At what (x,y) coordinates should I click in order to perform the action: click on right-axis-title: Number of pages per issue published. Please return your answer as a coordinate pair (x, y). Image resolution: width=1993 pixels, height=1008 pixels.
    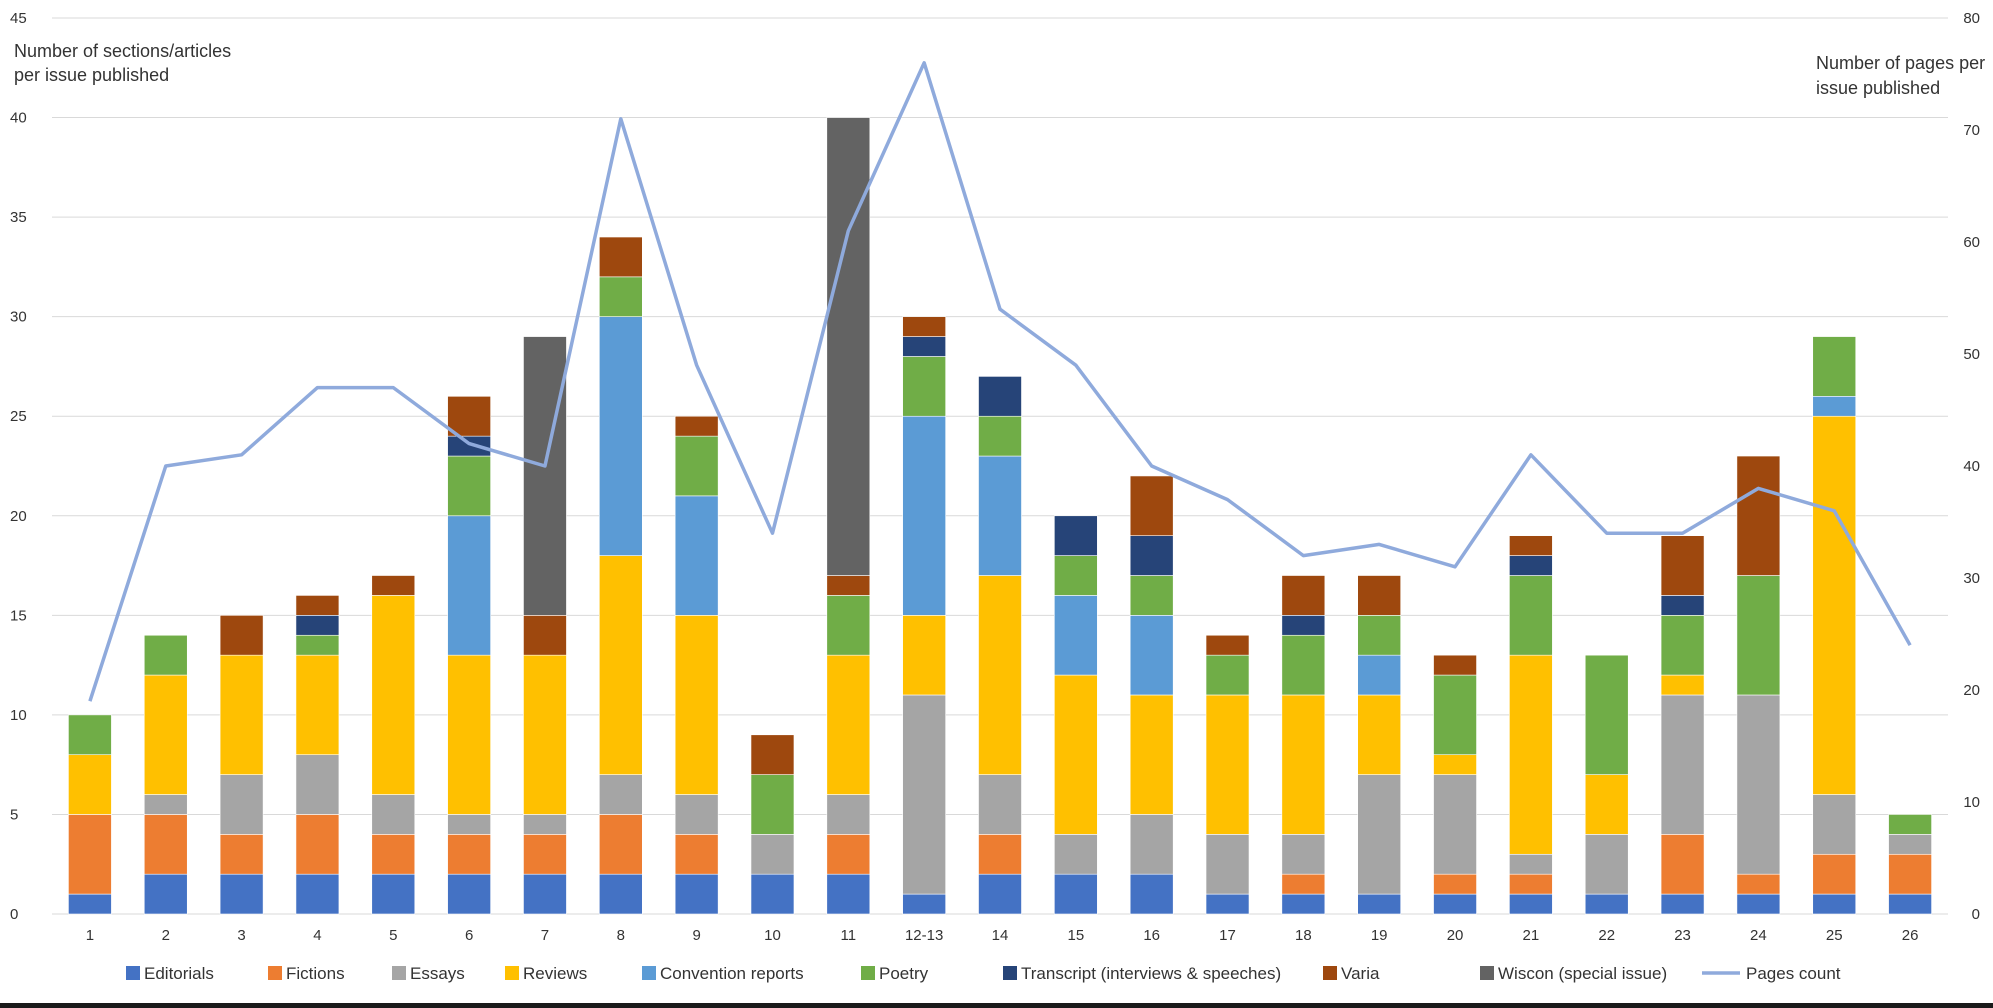
    Looking at the image, I should click on (1903, 75).